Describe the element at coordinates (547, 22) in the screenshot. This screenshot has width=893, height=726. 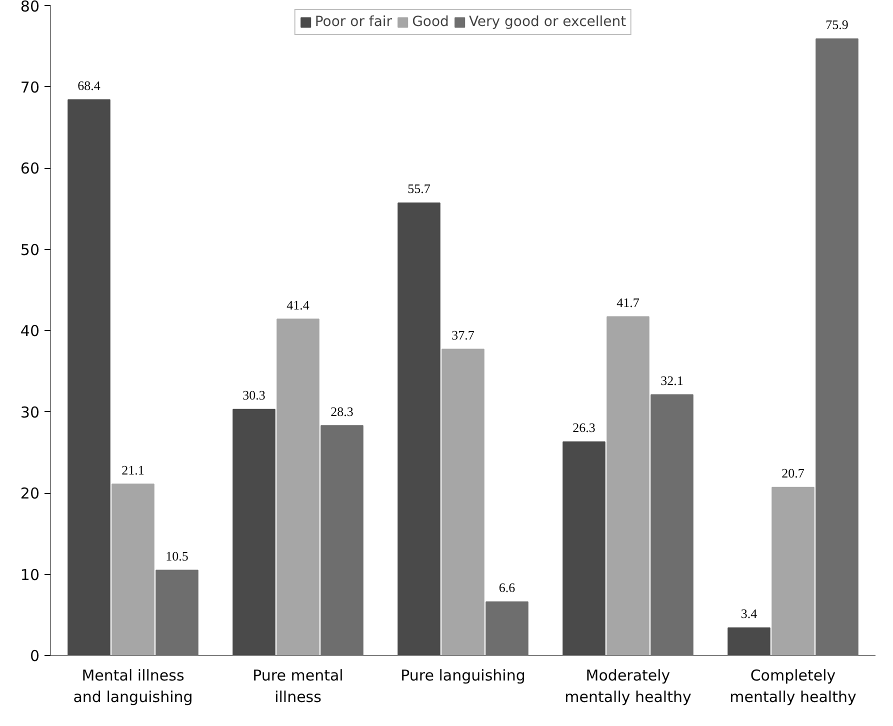
I see `legend-label: Very good or excellent` at that location.